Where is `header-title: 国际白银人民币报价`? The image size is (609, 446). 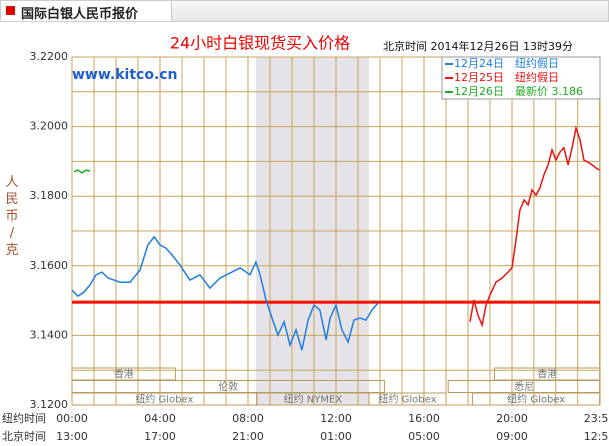
header-title: 国际白银人民币报价 is located at coordinates (80, 14).